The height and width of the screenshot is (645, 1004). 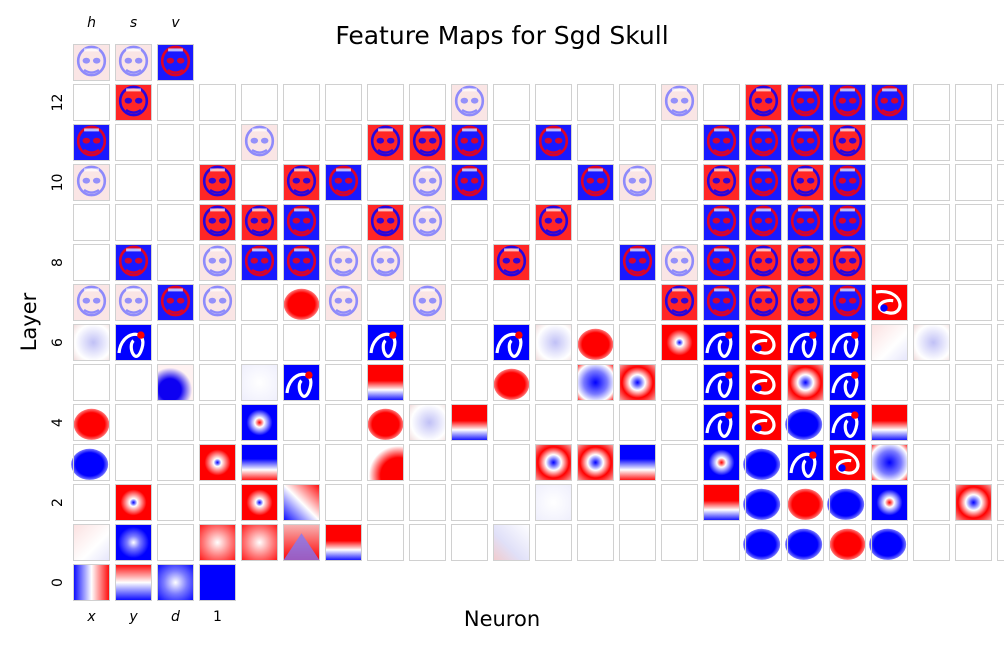 What do you see at coordinates (217, 617) in the screenshot?
I see `input-channel-label: 1` at bounding box center [217, 617].